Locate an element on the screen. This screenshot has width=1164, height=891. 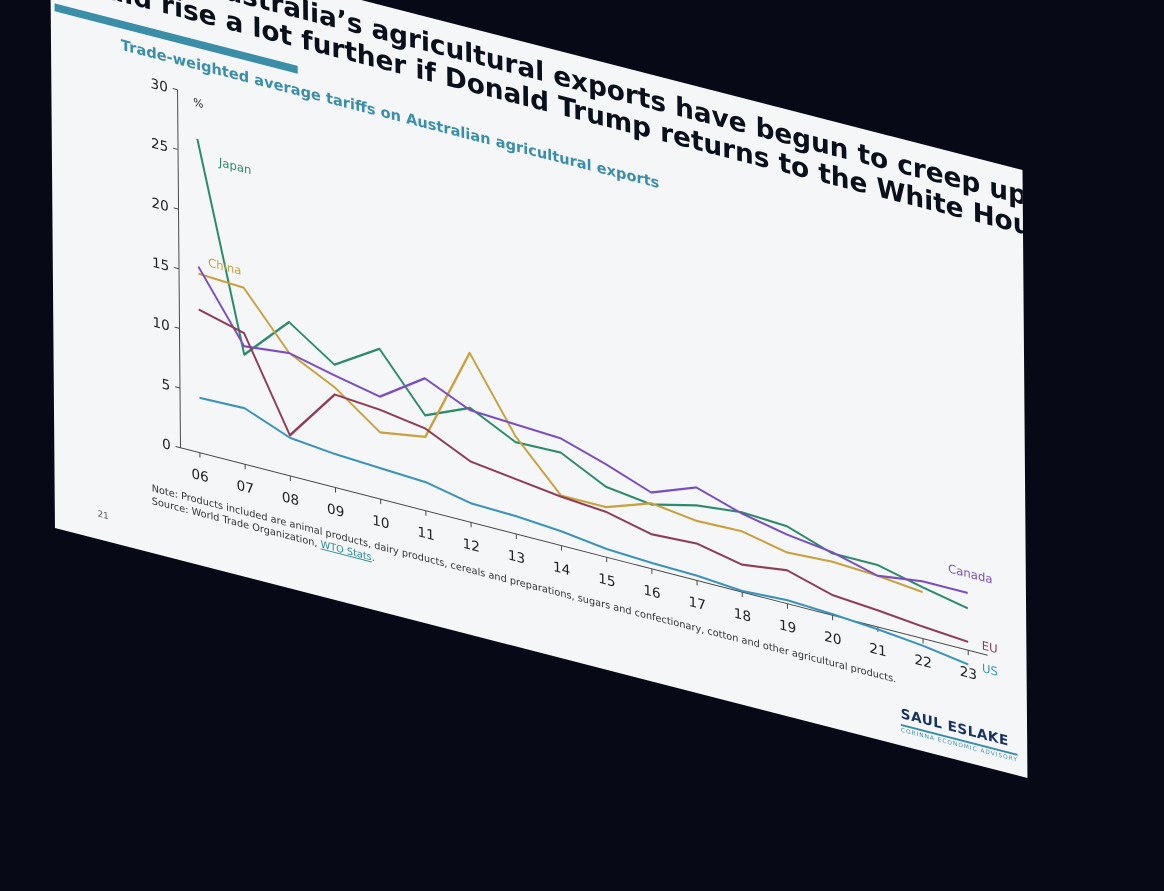
x-tick-label: 23 is located at coordinates (968, 674).